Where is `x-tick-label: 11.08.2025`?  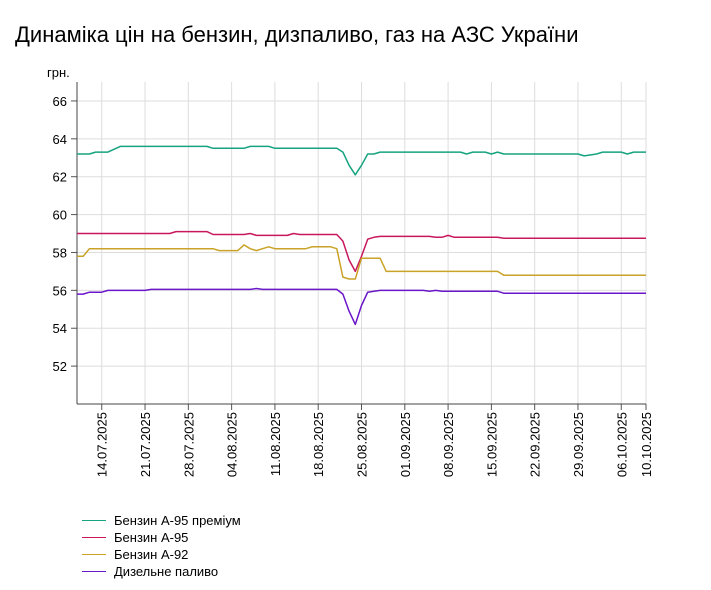
x-tick-label: 11.08.2025 is located at coordinates (275, 444).